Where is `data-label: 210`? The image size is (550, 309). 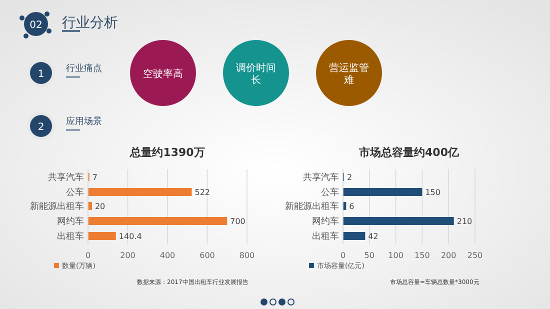
data-label: 210 is located at coordinates (464, 221).